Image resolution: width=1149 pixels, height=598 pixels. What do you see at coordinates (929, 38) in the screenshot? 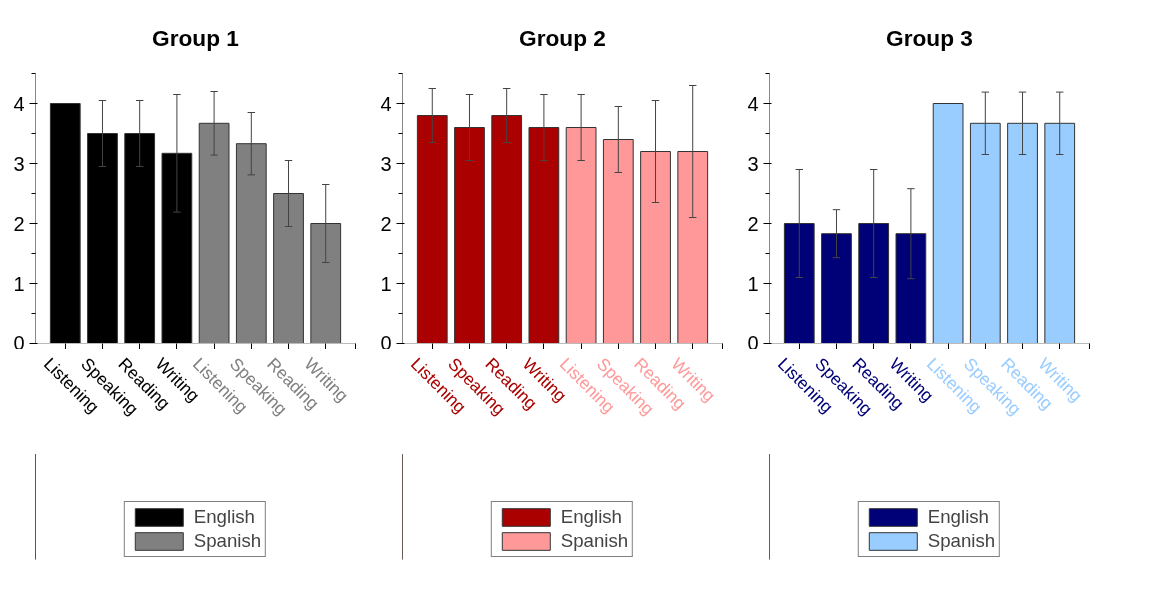
I see `chart-title: Group 3` at bounding box center [929, 38].